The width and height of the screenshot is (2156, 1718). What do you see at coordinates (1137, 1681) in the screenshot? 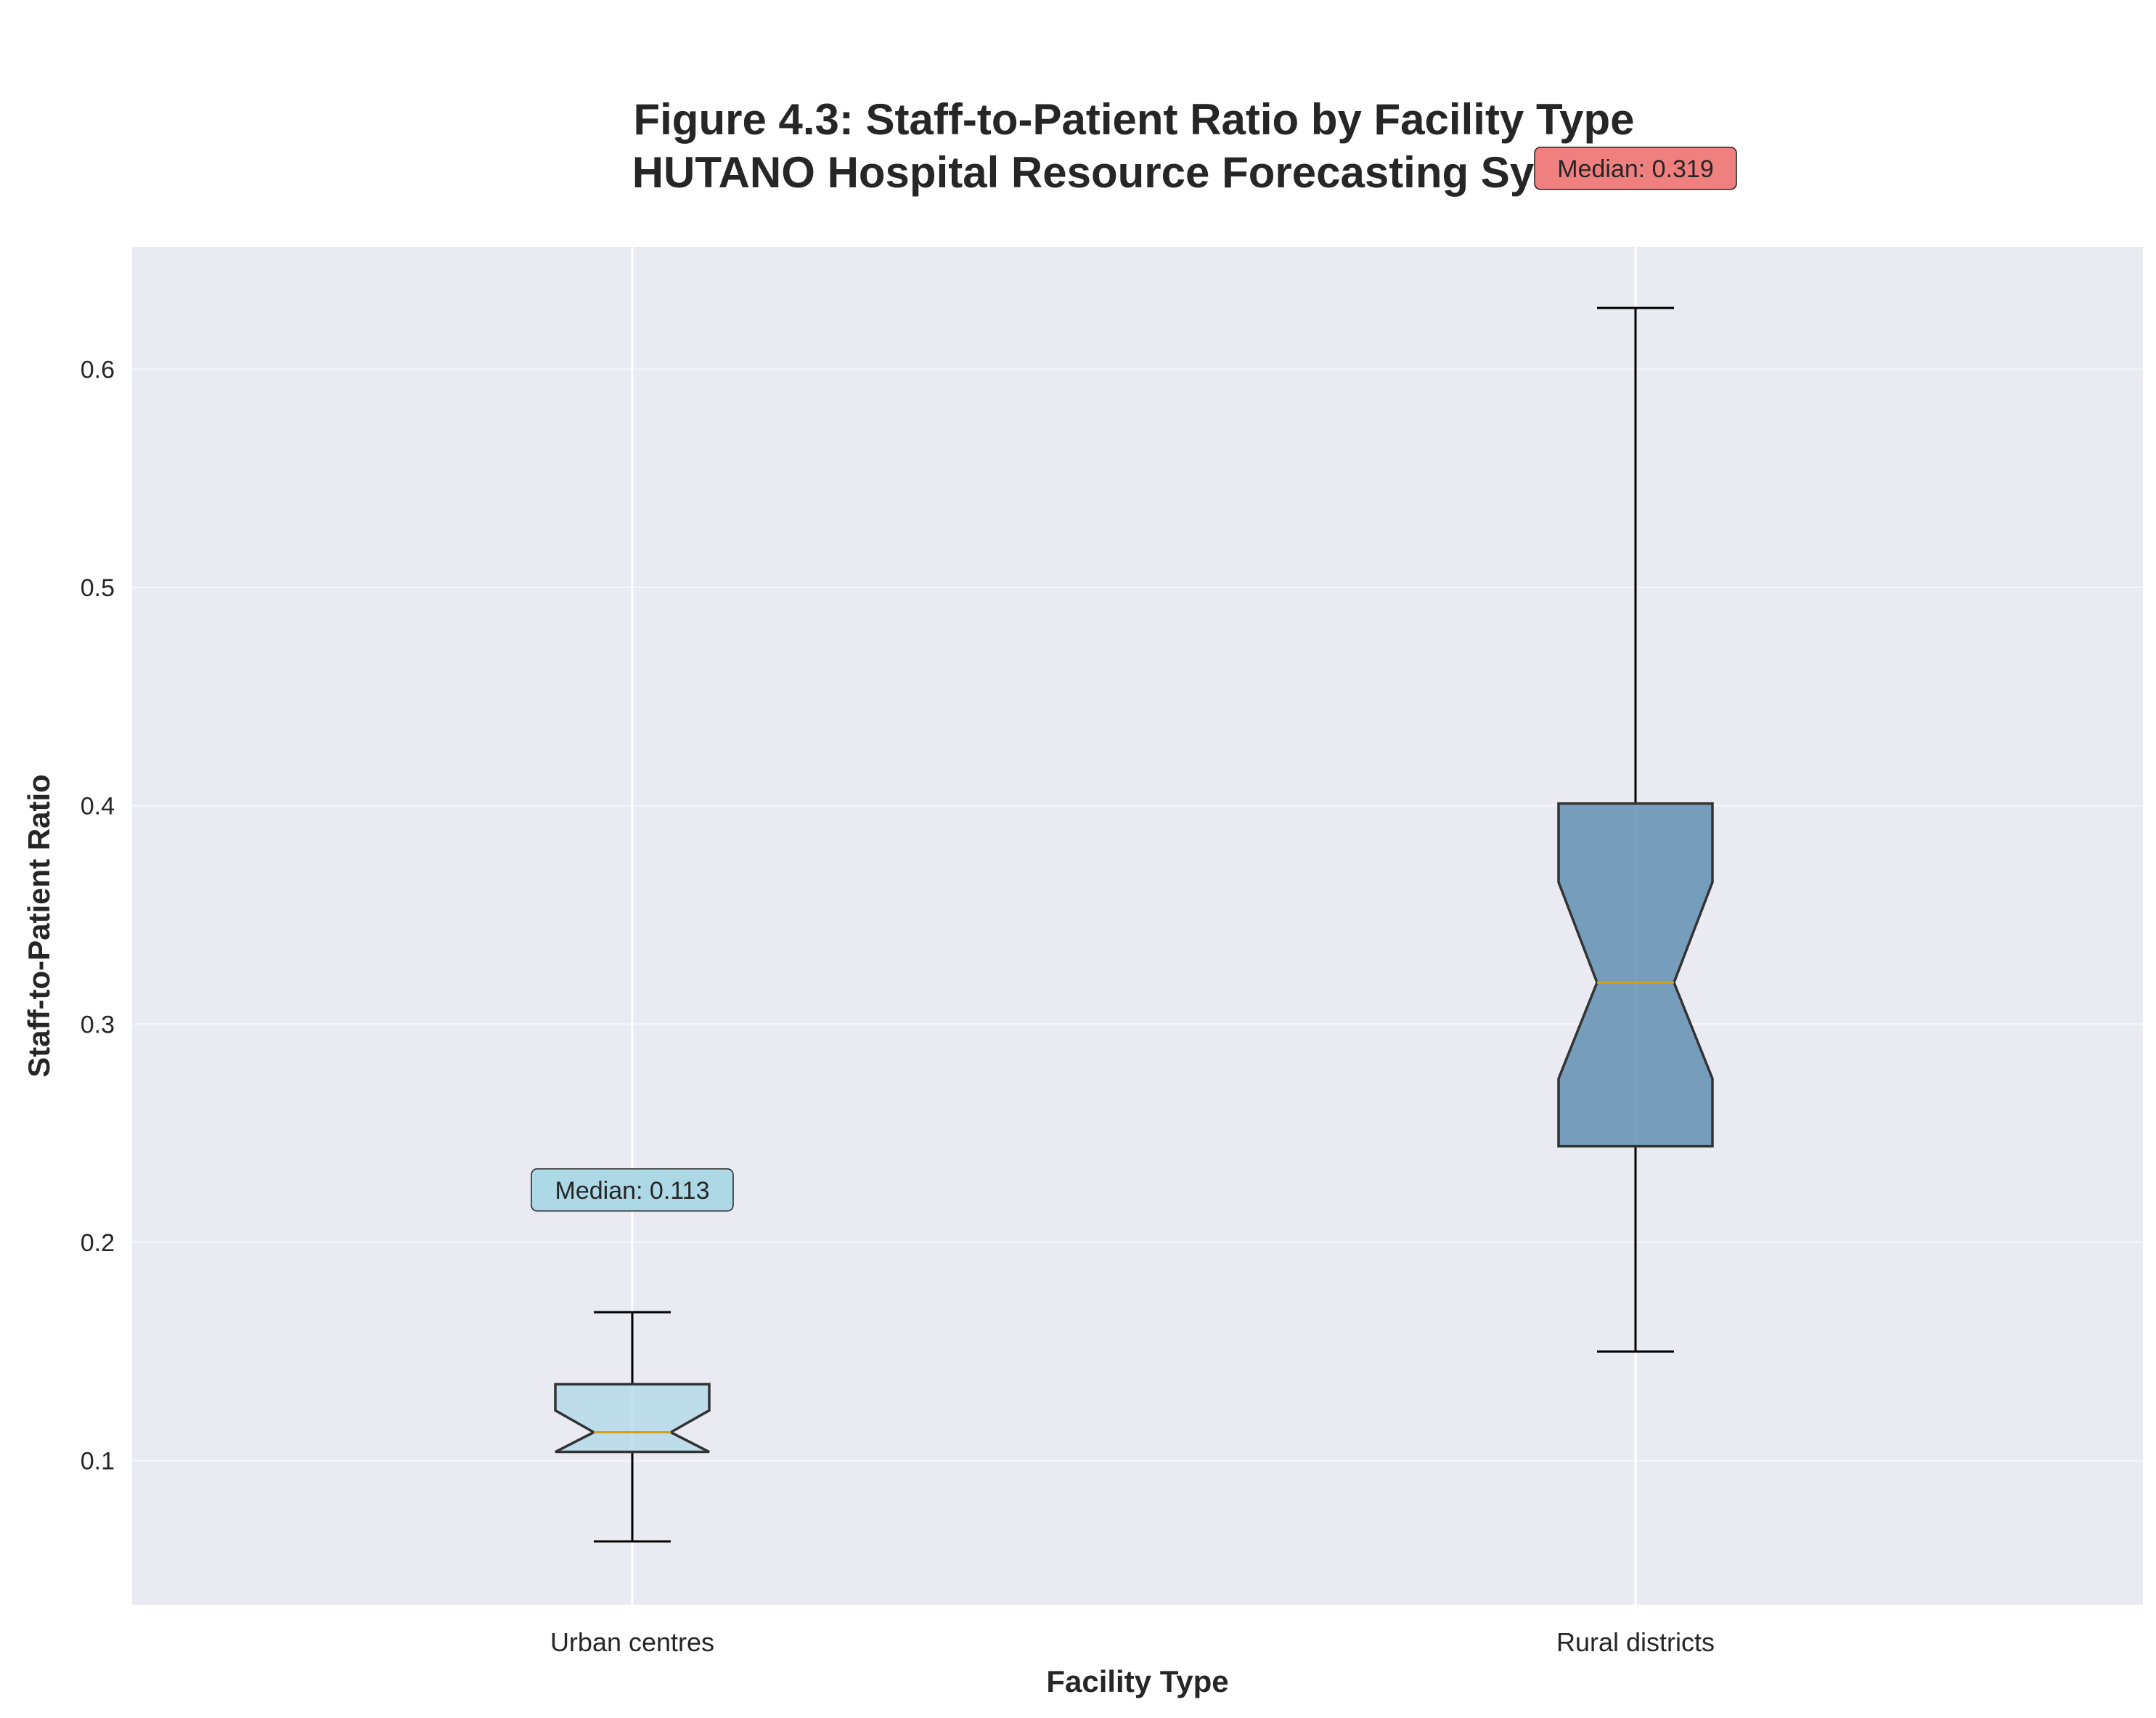
I see `x-axis-label: Facility Type` at bounding box center [1137, 1681].